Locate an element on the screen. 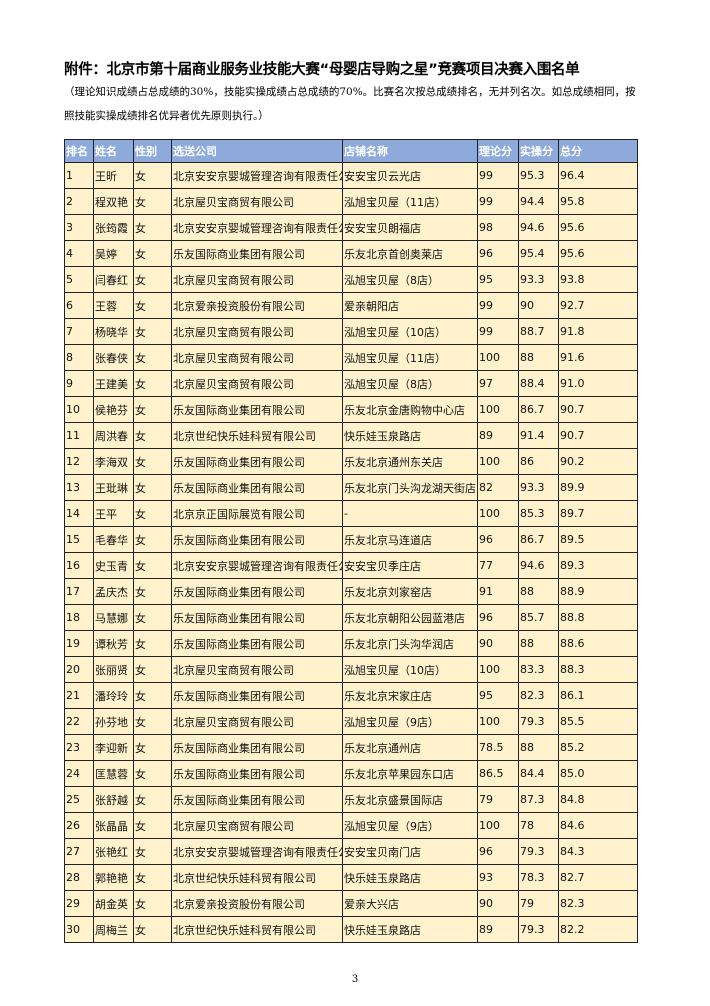 This screenshot has width=710, height=1006. cell-store: 爱亲朝阳店 is located at coordinates (410, 305).